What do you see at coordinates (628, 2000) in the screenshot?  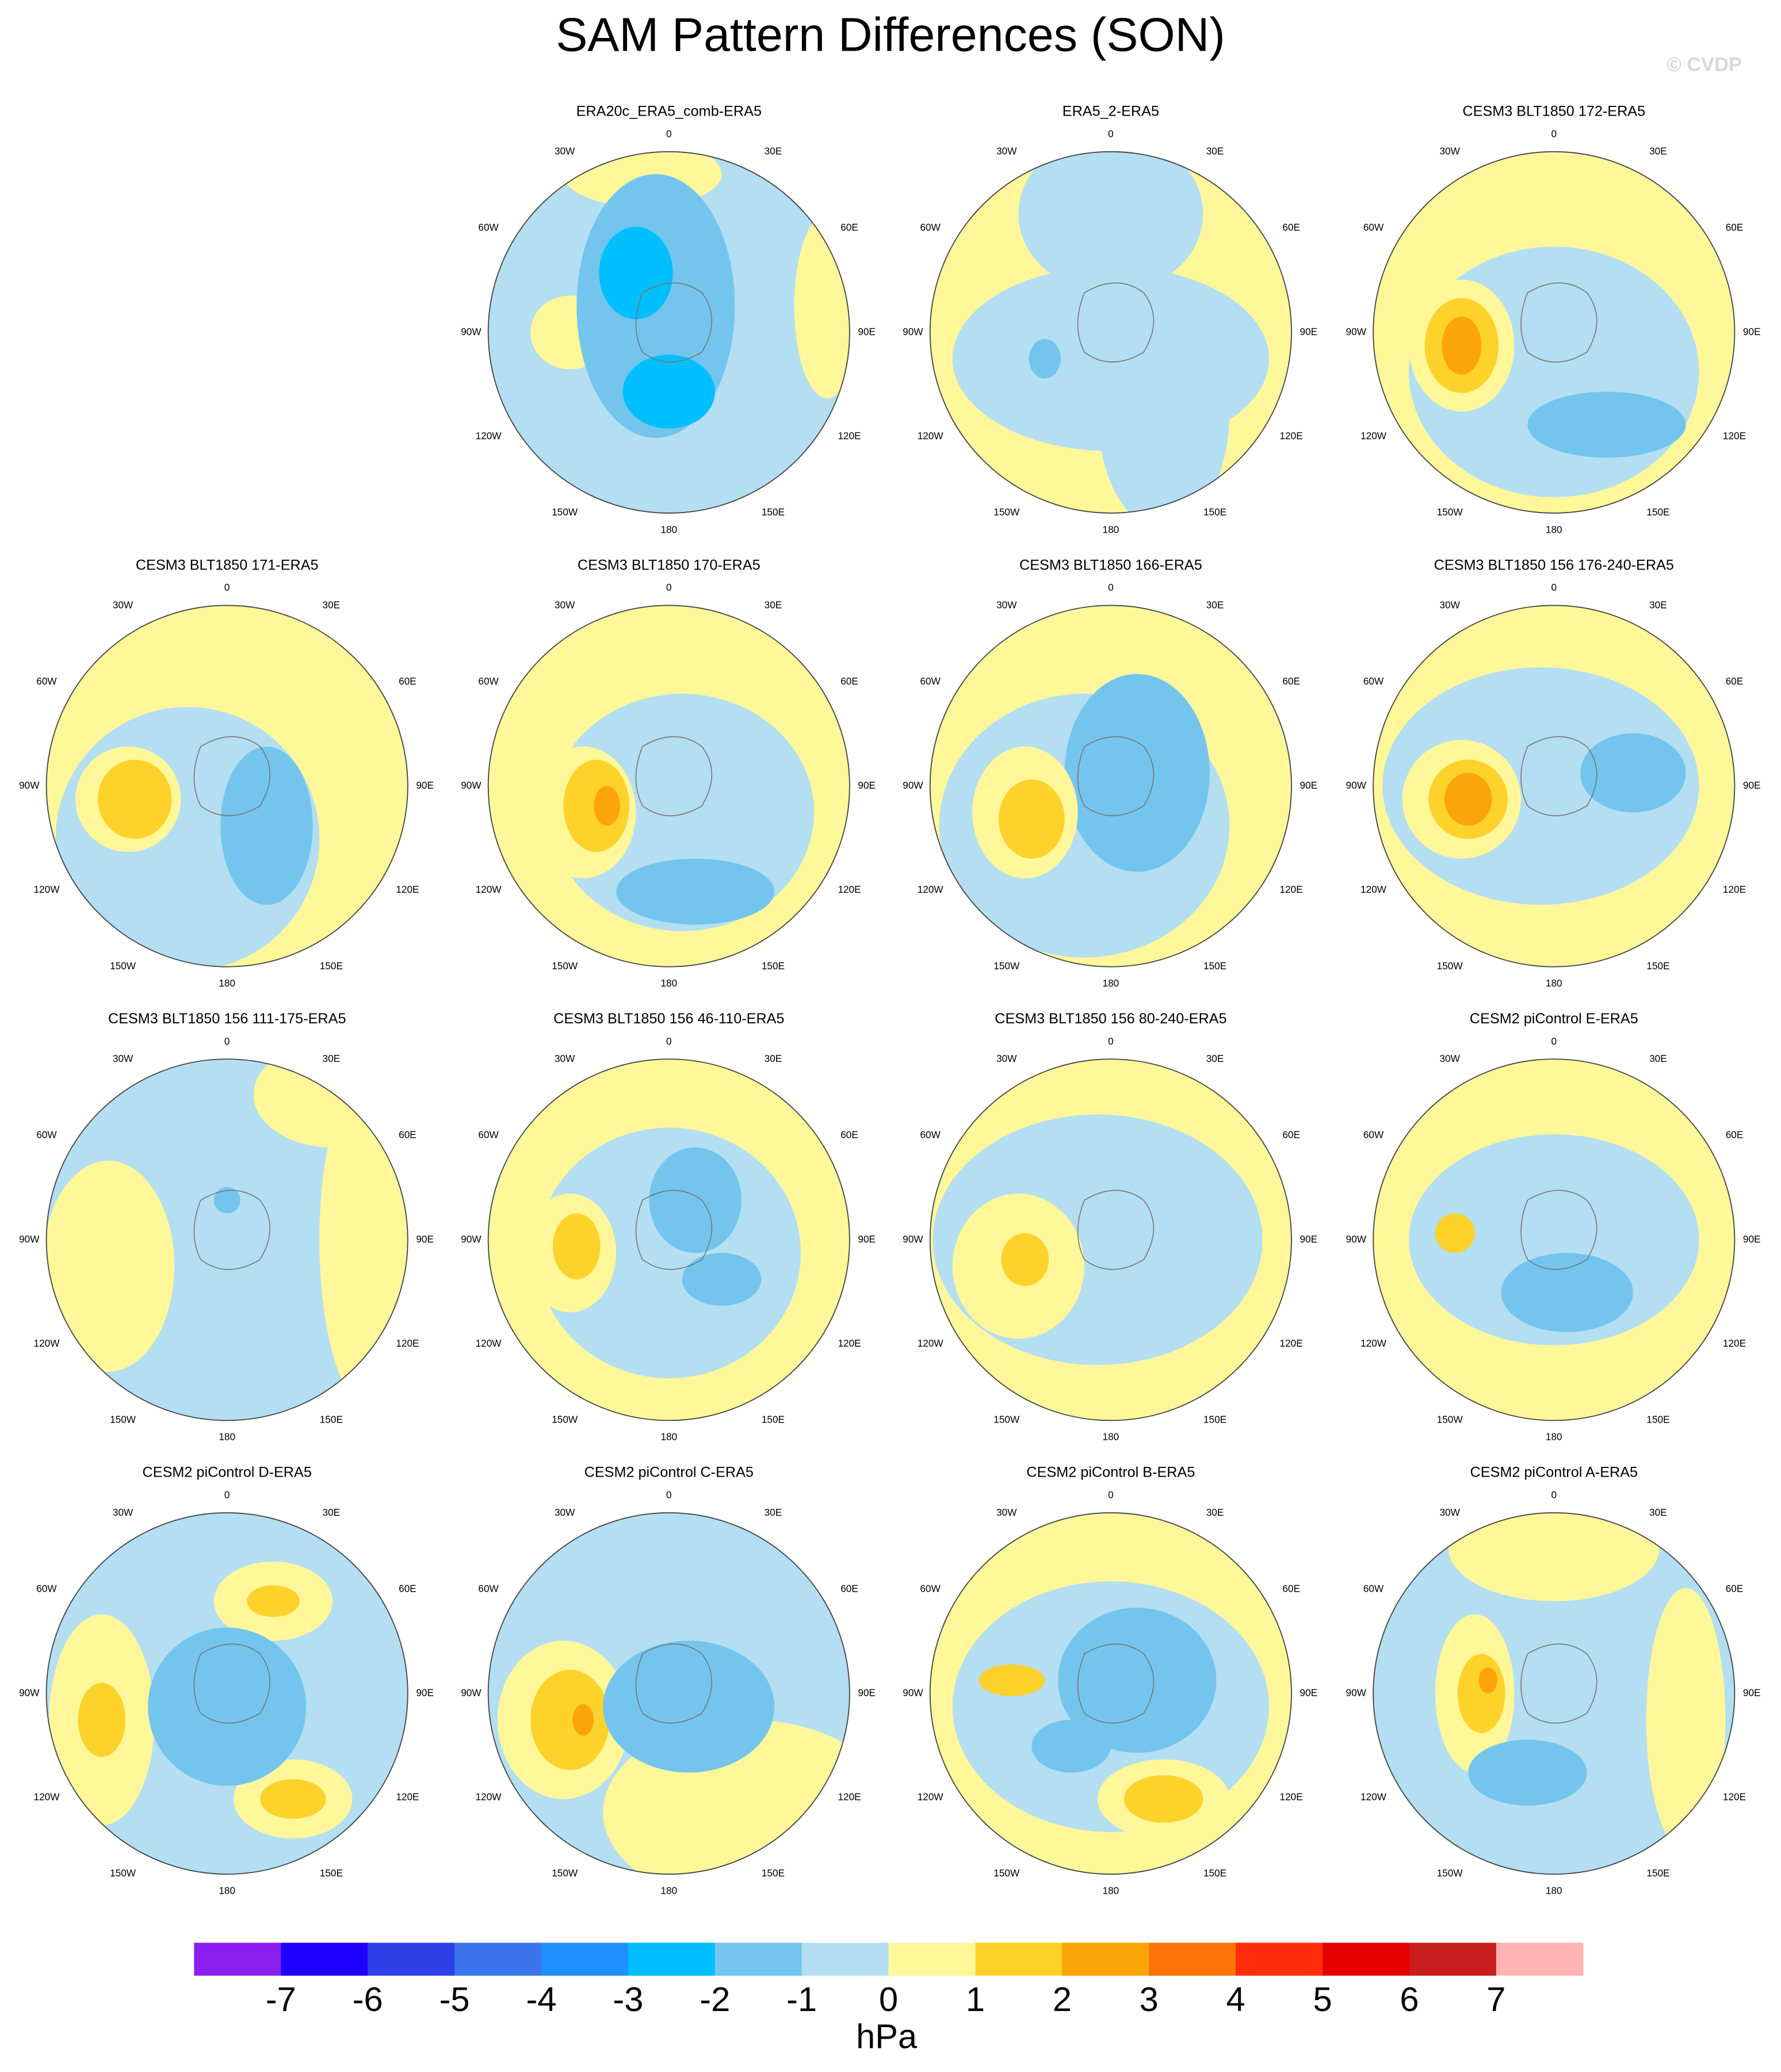 I see `colorbar-tick-label: -3` at bounding box center [628, 2000].